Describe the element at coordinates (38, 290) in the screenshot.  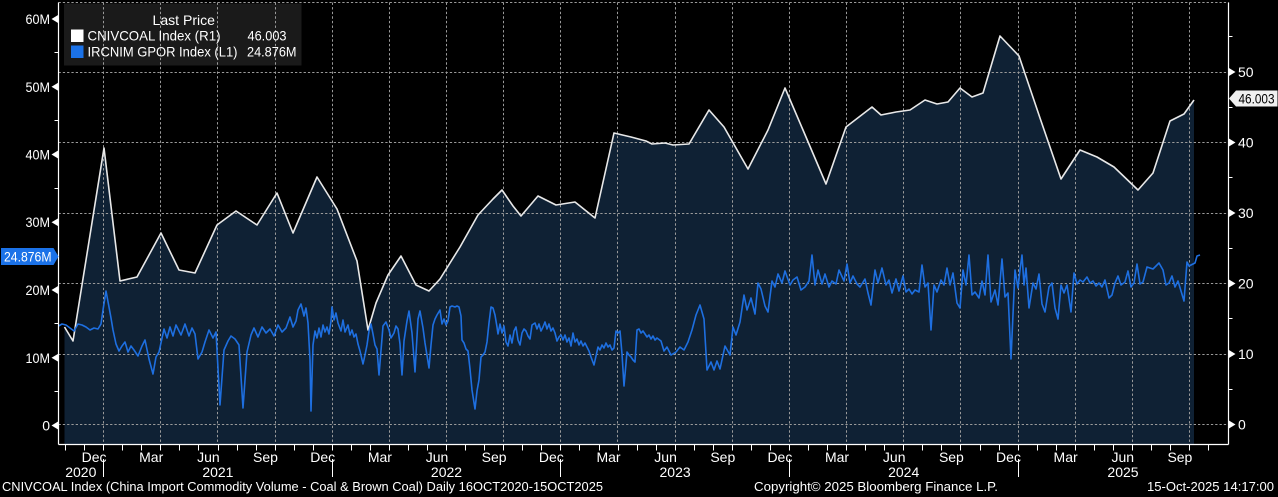
I see `svg-text: 20M` at that location.